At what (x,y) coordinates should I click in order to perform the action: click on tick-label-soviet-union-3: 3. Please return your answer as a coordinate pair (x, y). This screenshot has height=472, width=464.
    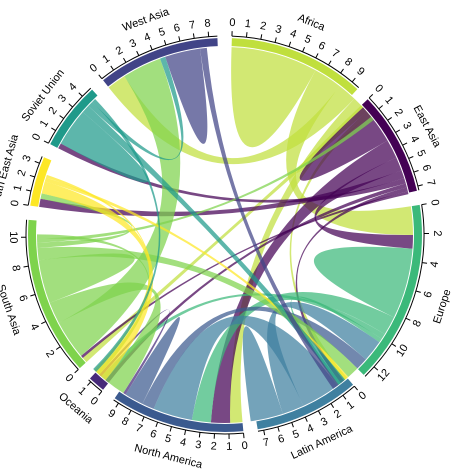
    Looking at the image, I should click on (62, 98).